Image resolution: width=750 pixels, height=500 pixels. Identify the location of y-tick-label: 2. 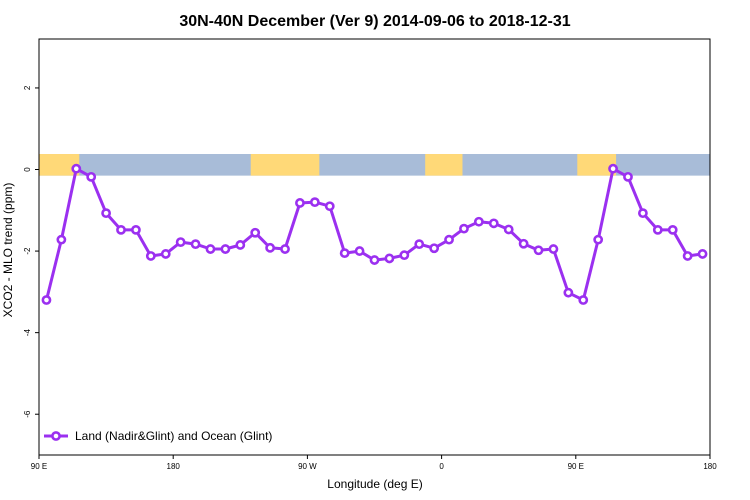
(27, 87).